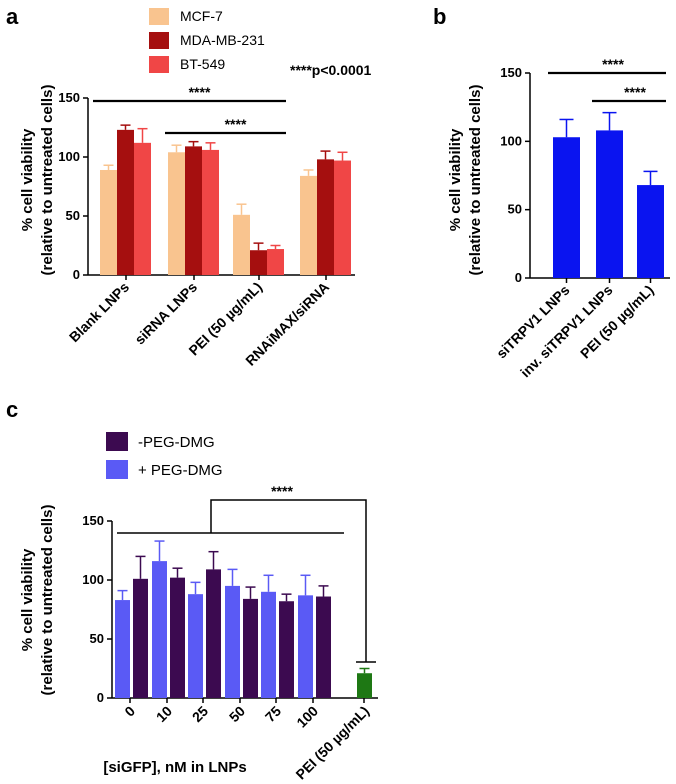 Image resolution: width=676 pixels, height=784 pixels. Describe the element at coordinates (237, 714) in the screenshot. I see `panel-c-x-tick-label: 50` at that location.